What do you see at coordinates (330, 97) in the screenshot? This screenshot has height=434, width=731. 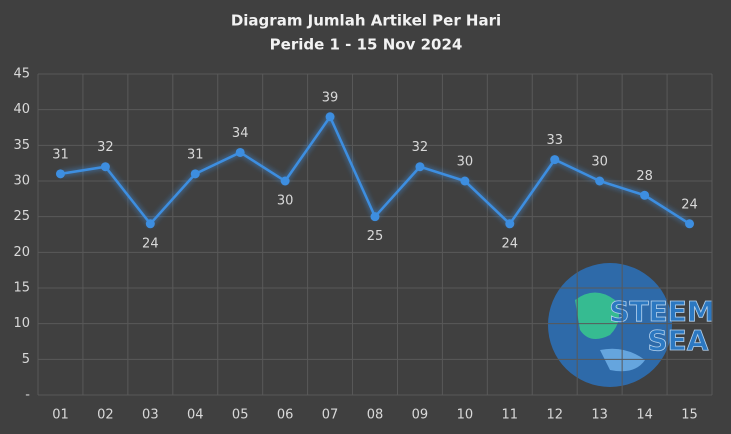 I see `data-label: 39` at bounding box center [330, 97].